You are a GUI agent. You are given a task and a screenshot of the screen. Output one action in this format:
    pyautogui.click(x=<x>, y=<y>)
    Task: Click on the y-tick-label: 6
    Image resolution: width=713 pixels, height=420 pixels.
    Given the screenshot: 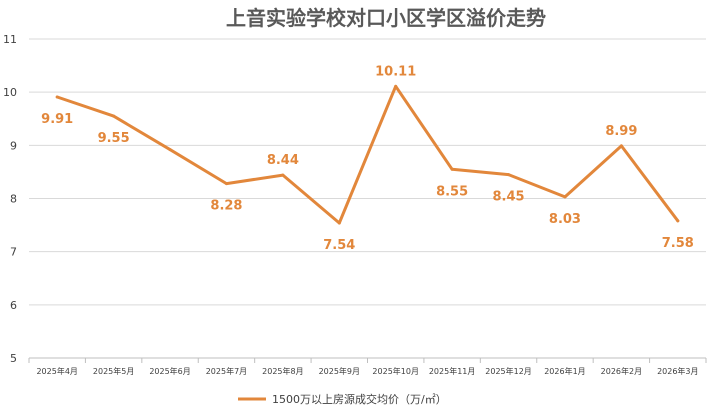 What is the action you would take?
    pyautogui.click(x=13, y=305)
    